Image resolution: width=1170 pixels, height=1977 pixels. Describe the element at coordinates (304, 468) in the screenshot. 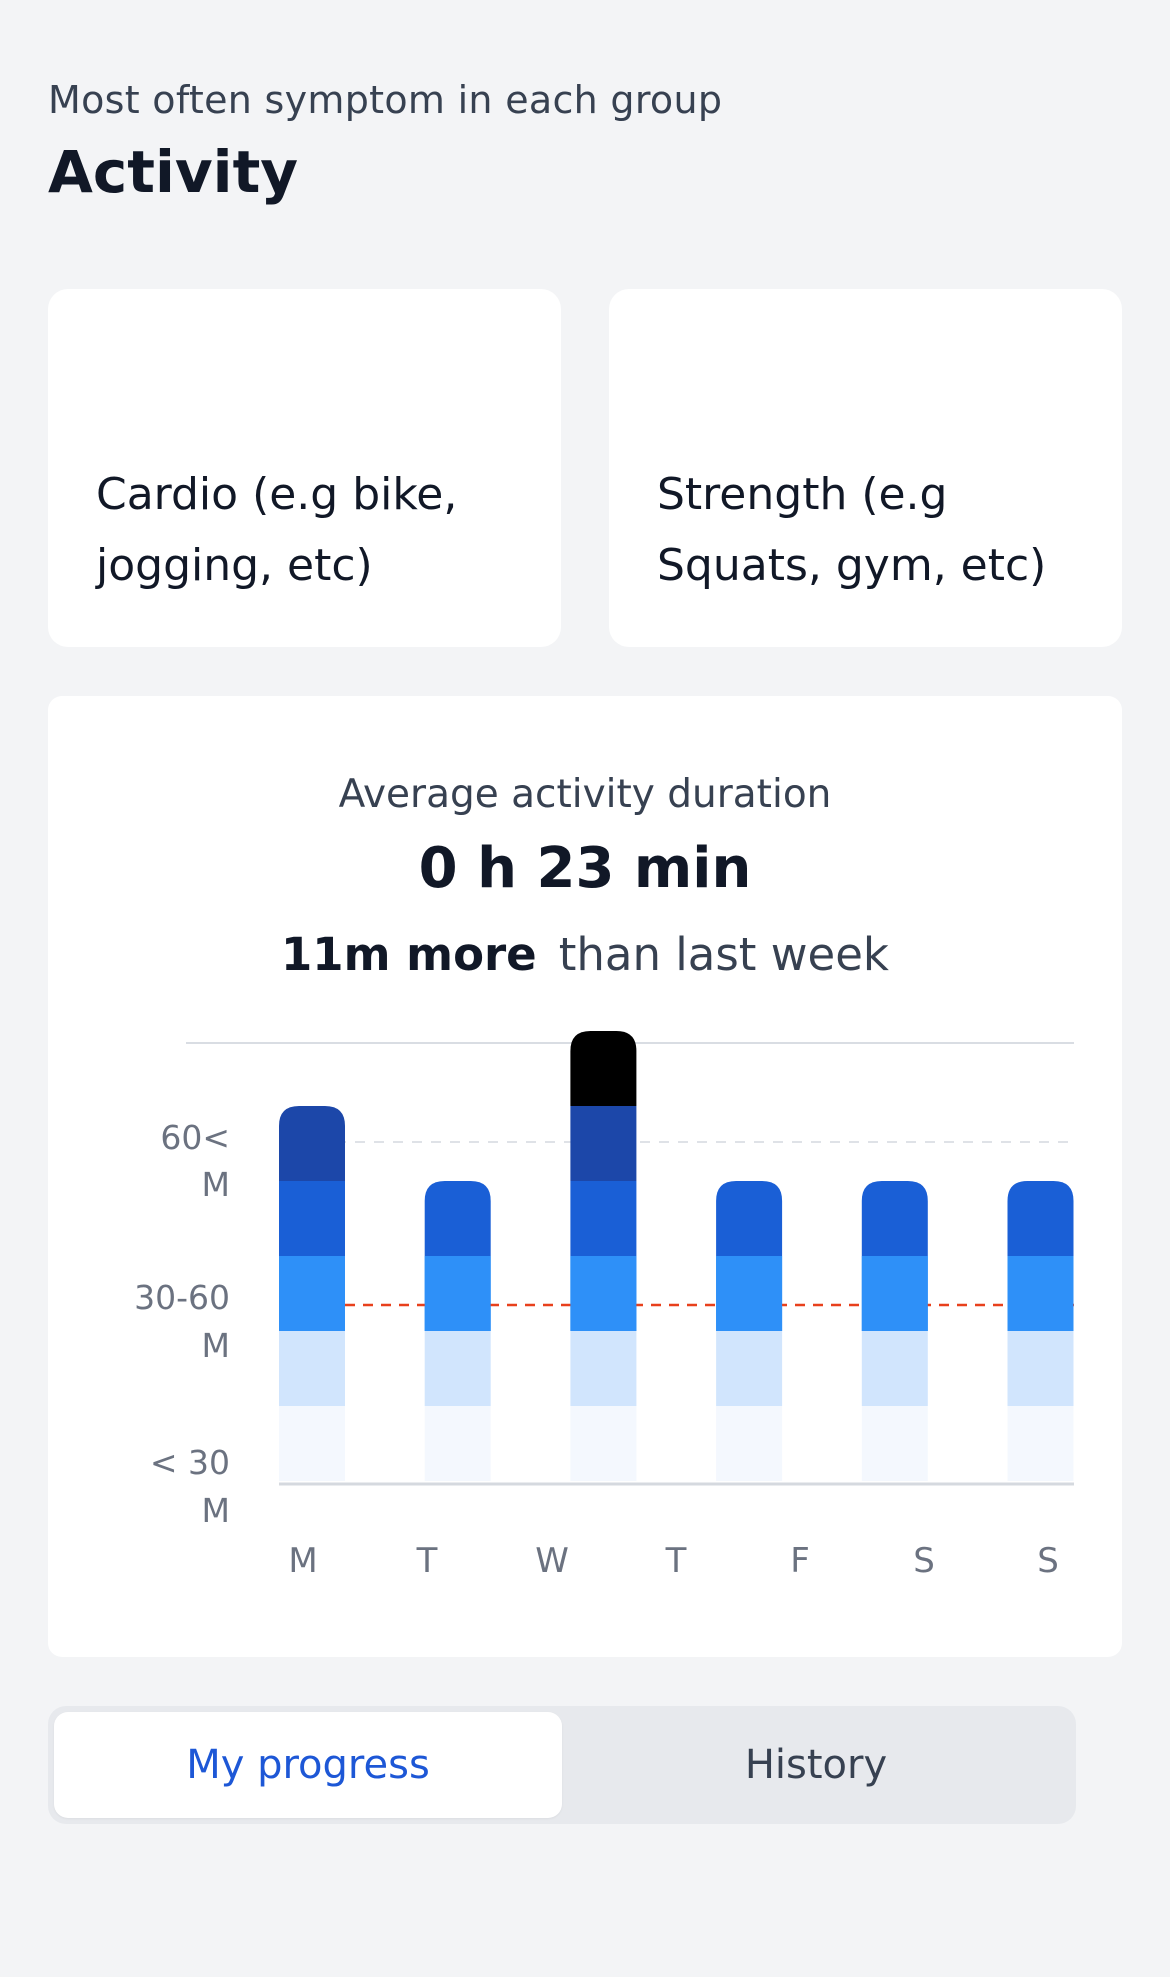

I see `category-card-cardio: Cardio (e.g bike, jogging, etc)` at that location.